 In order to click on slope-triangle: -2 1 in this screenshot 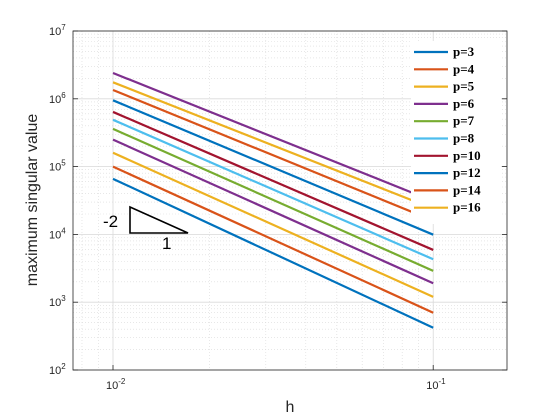, I will do `click(146, 229)`.